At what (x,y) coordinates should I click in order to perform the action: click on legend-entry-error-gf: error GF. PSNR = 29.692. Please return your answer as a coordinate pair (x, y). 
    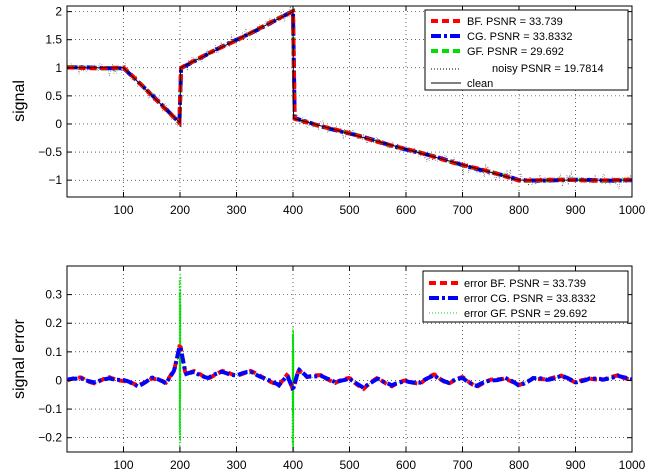
    Looking at the image, I should click on (525, 314).